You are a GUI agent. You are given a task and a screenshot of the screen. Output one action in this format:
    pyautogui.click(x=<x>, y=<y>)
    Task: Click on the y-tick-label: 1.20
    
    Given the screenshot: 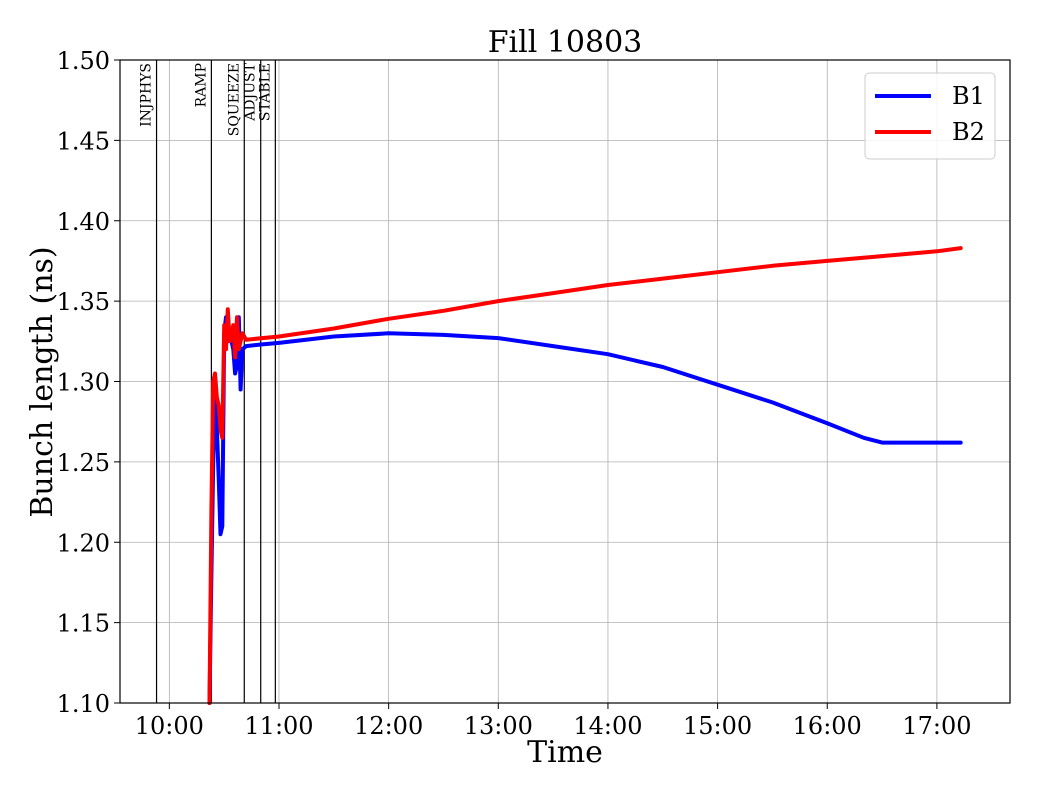 What is the action you would take?
    pyautogui.click(x=83, y=543)
    